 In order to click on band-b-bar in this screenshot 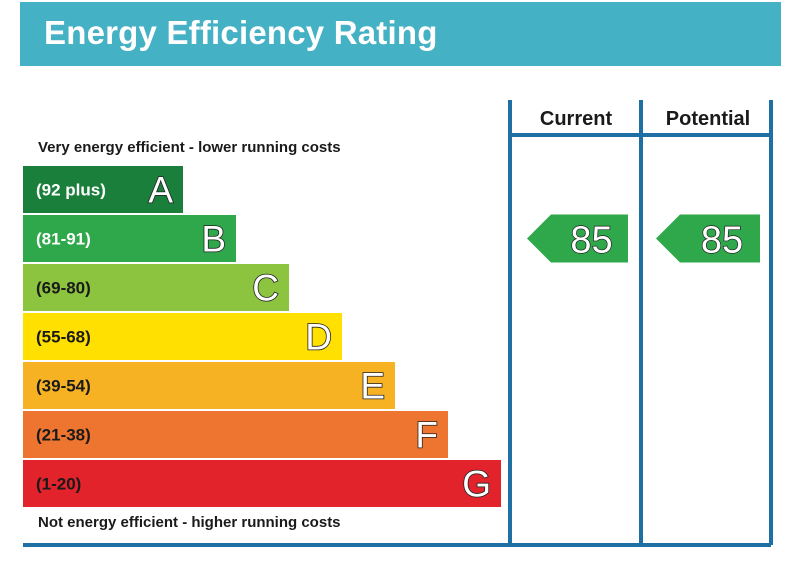, I will do `click(129, 238)`.